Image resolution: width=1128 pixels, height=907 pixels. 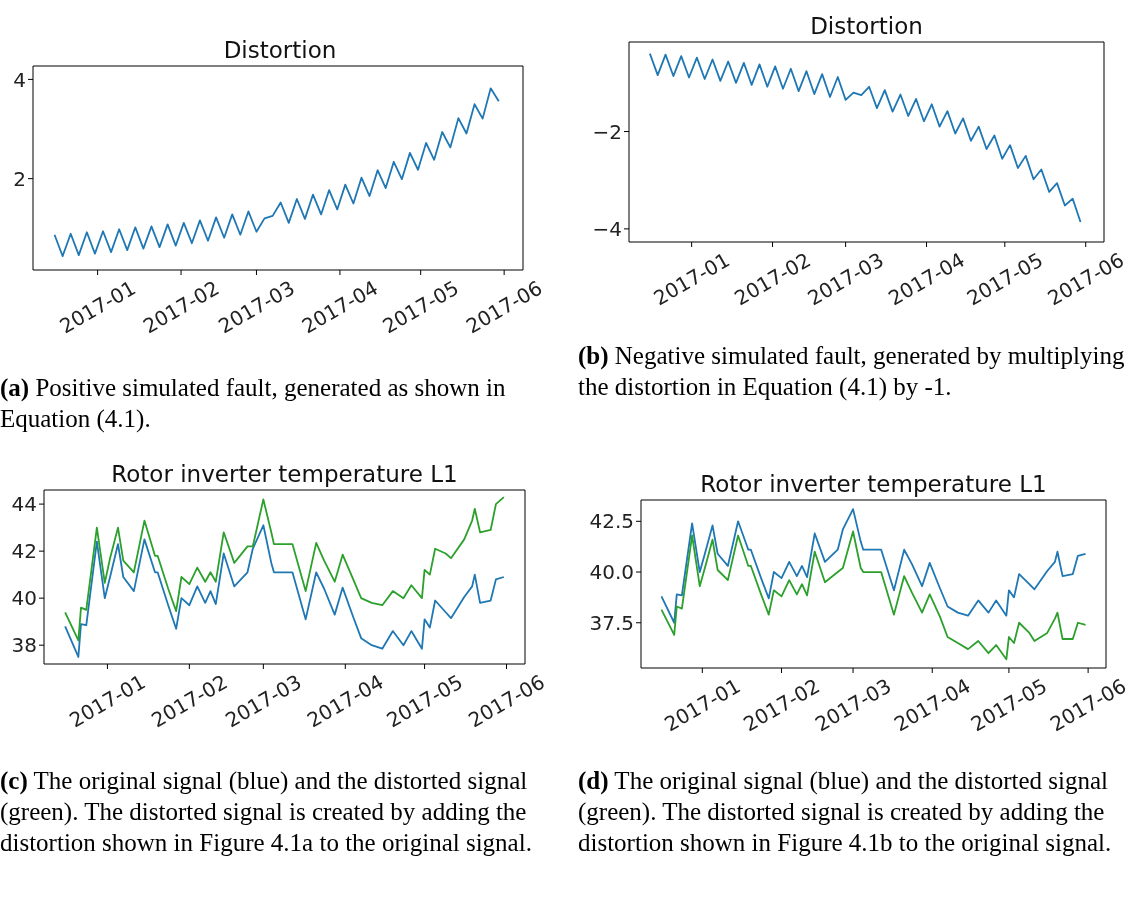 I want to click on y-tick-label: 42.5, so click(x=611, y=521).